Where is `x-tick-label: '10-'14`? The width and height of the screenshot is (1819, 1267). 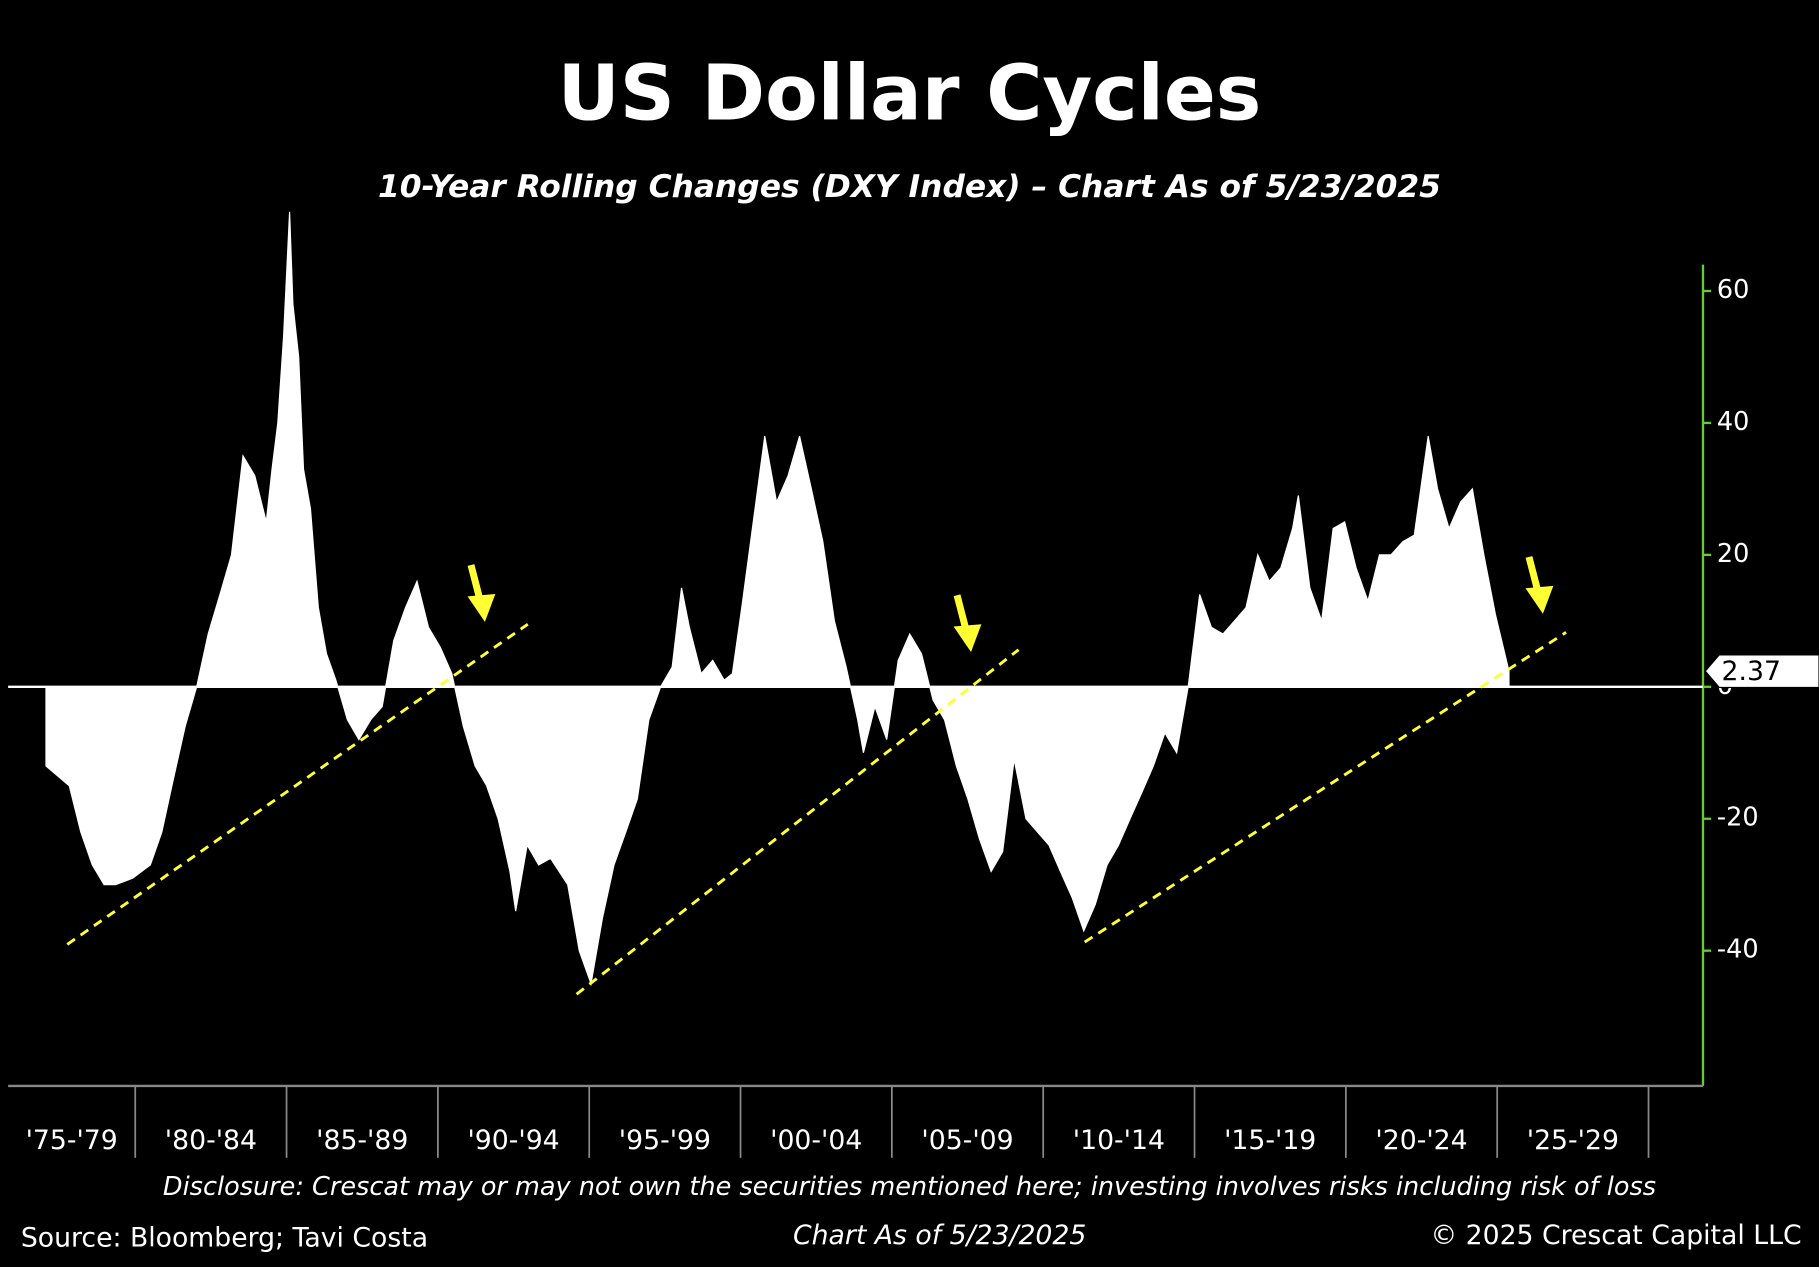
x-tick-label: '10-'14 is located at coordinates (1119, 1140).